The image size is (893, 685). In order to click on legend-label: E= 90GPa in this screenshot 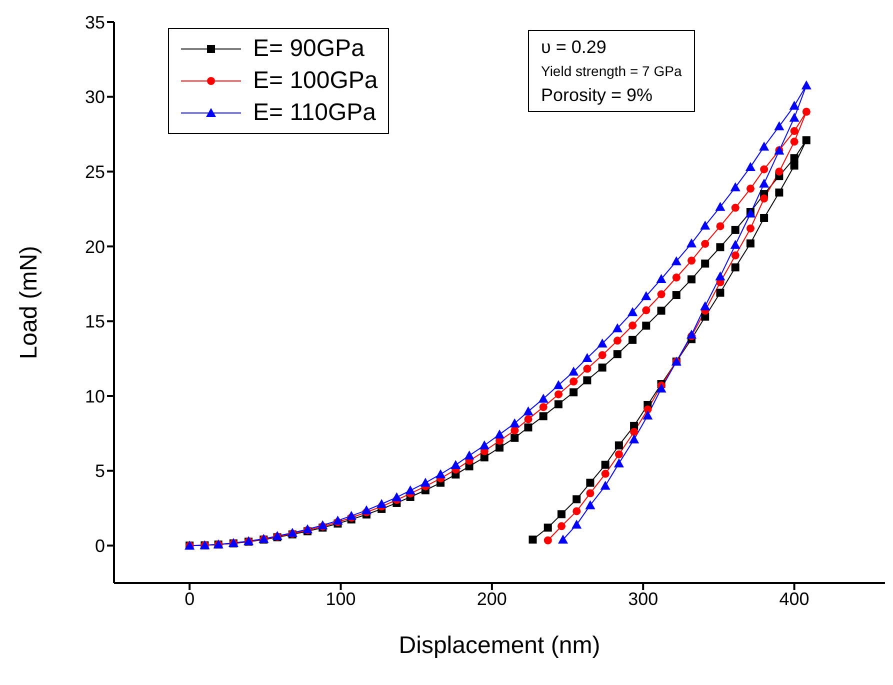, I will do `click(308, 49)`.